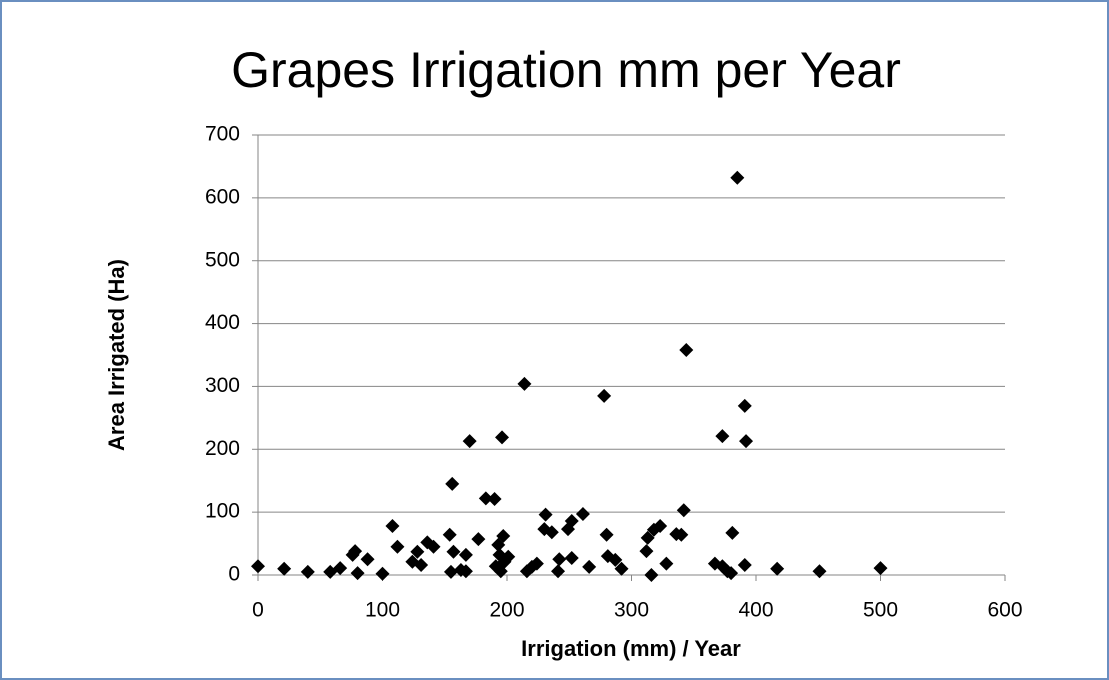  What do you see at coordinates (222, 511) in the screenshot?
I see `y-tick-label: 100` at bounding box center [222, 511].